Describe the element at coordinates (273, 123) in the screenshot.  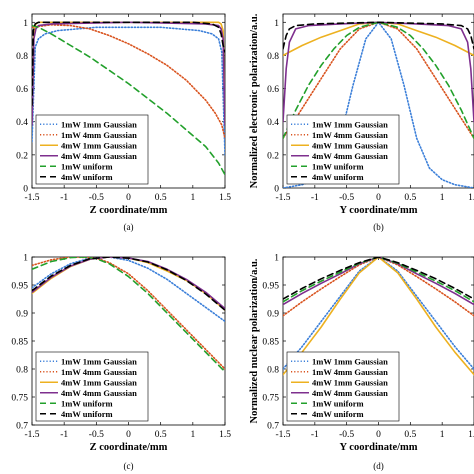
I see `y-tick-label: 0.4` at that location.